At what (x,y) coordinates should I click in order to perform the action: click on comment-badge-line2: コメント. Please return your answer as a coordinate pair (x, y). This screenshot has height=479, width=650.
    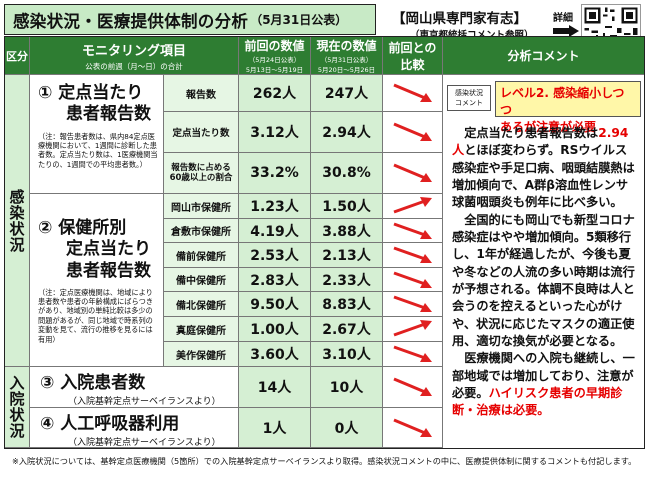
    Looking at the image, I should click on (469, 103).